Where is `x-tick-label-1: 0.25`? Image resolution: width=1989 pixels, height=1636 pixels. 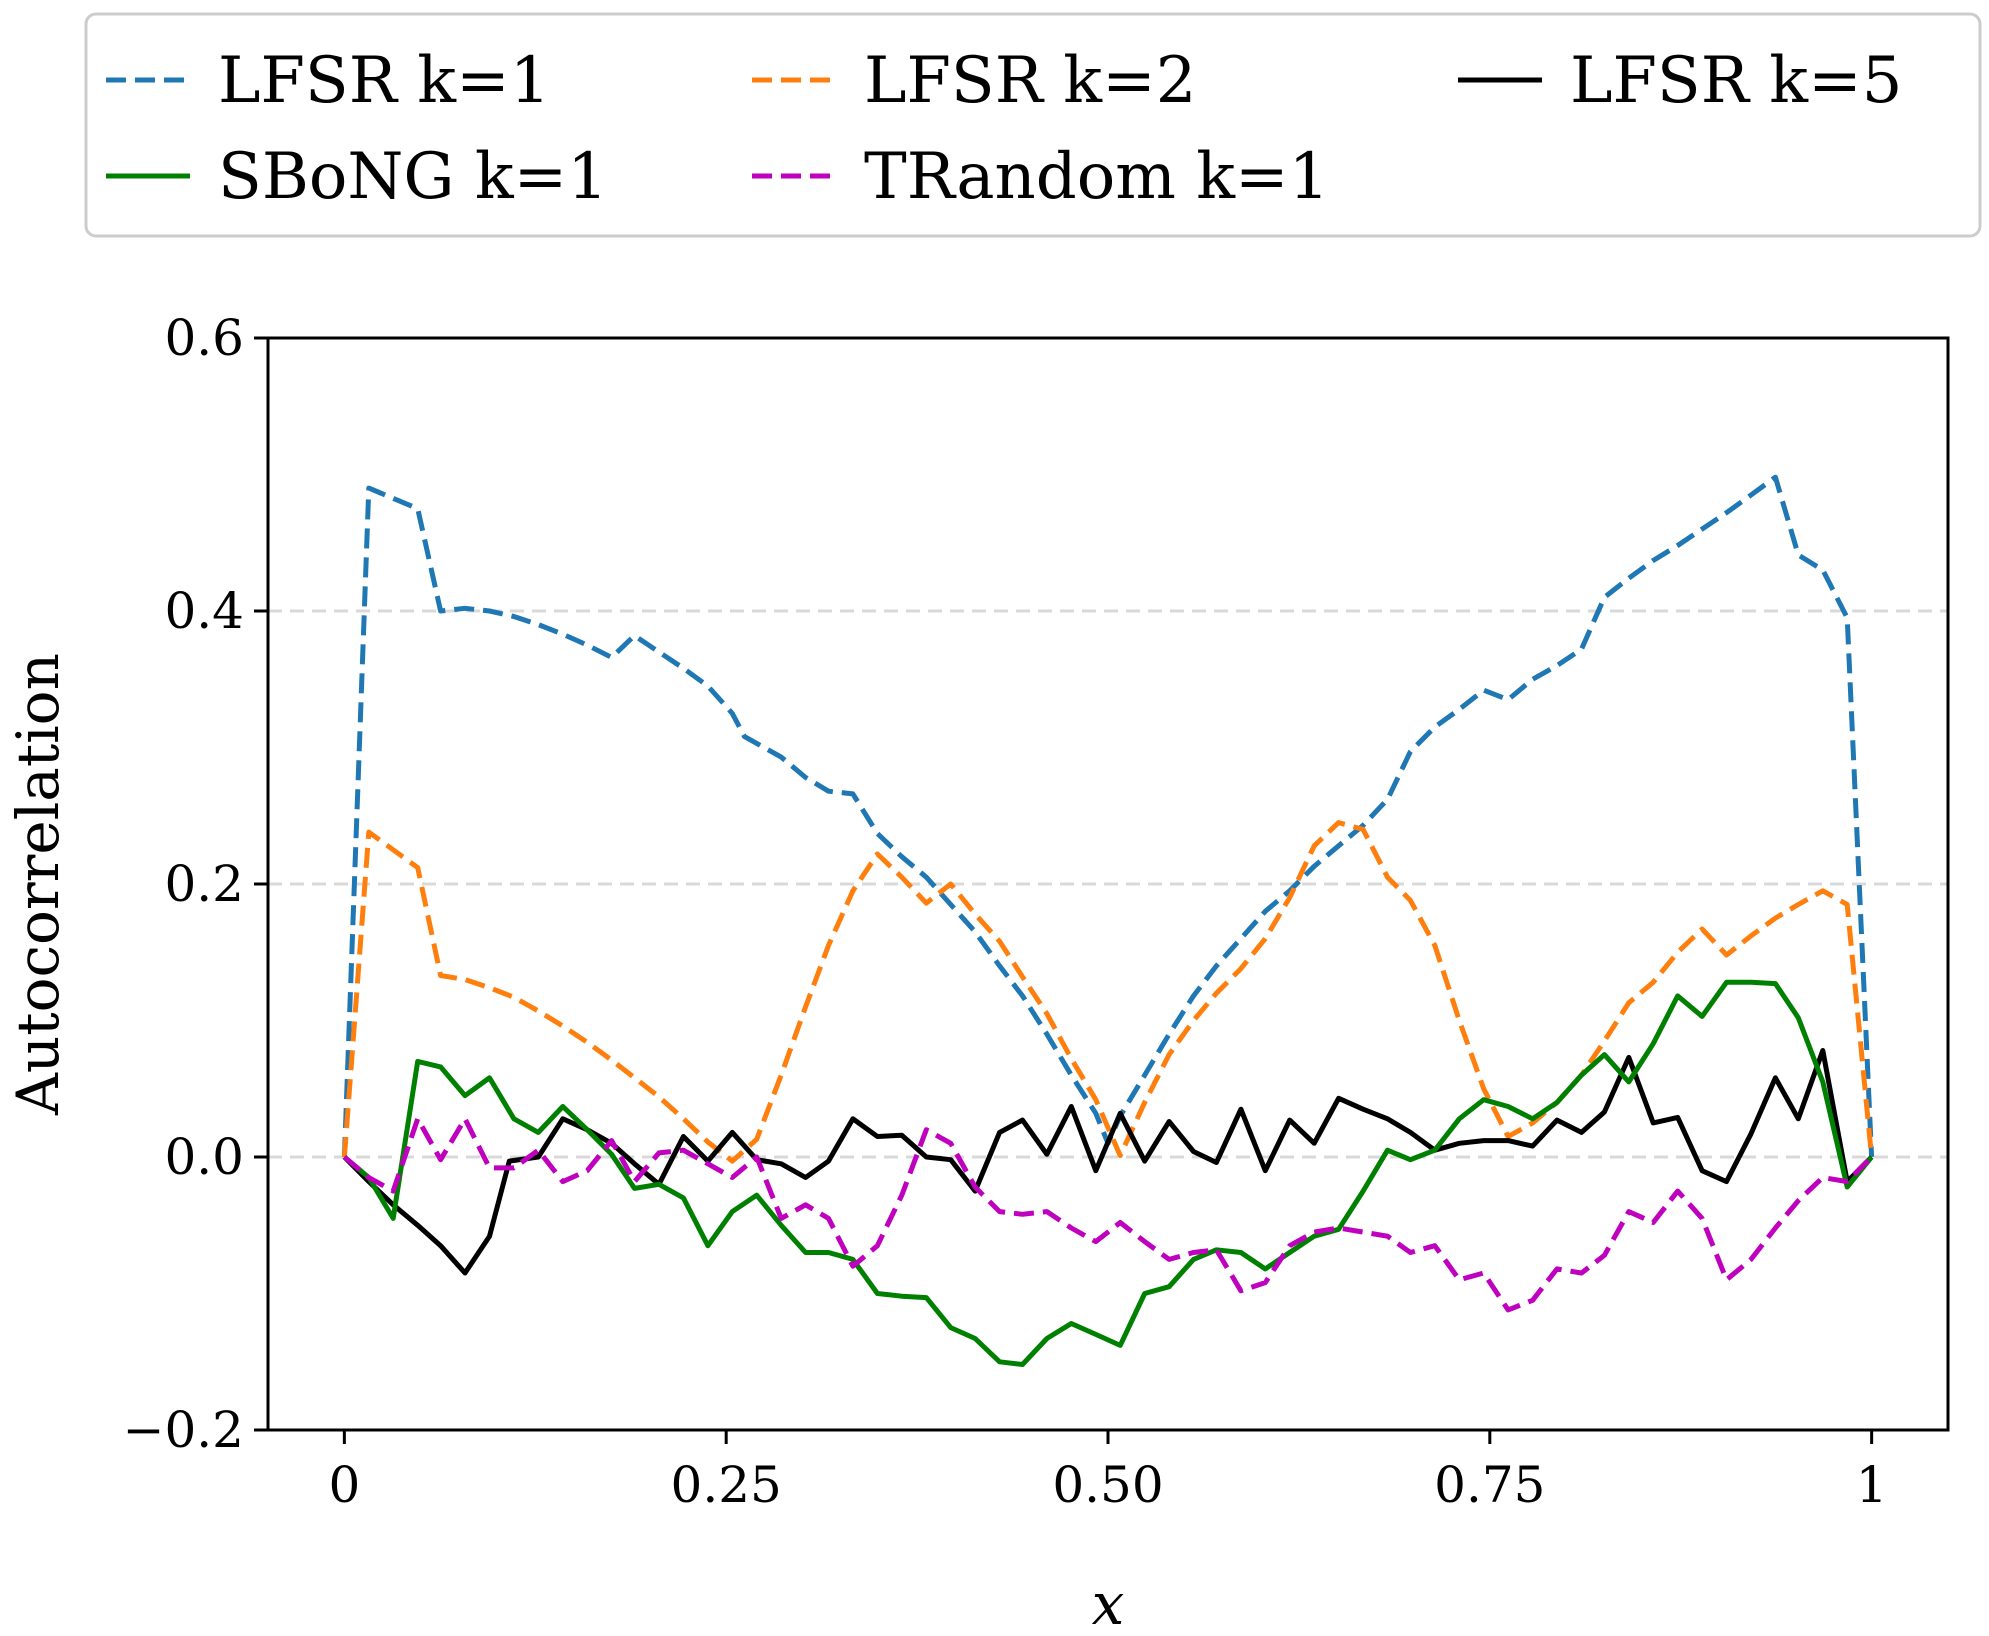 x-tick-label-1: 0.25 is located at coordinates (726, 1485).